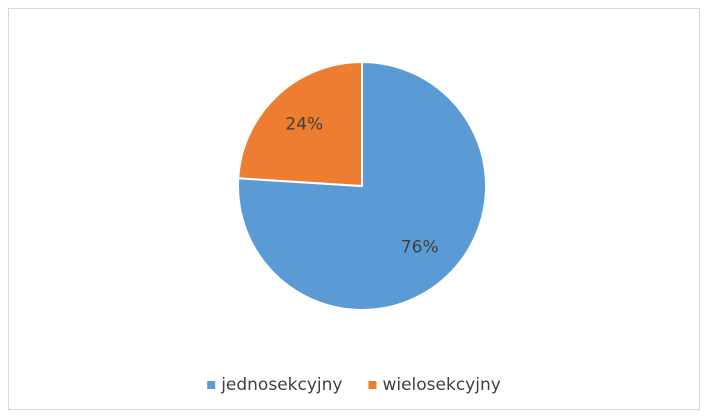  What do you see at coordinates (281, 385) in the screenshot?
I see `legend-label: jednosekcyjny` at bounding box center [281, 385].